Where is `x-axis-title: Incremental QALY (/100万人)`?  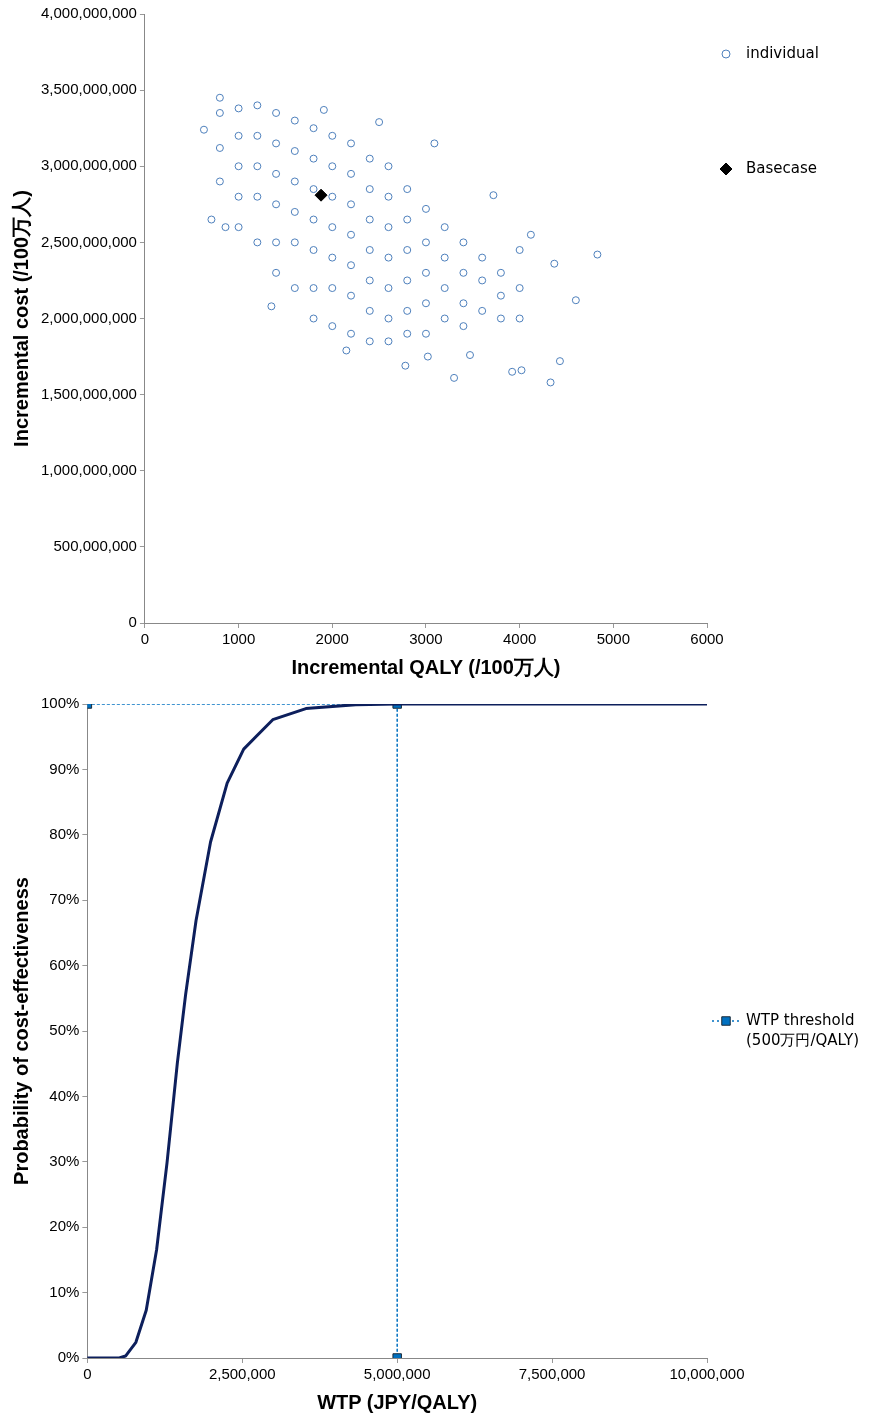 x-axis-title: Incremental QALY (/100万人) is located at coordinates (426, 666).